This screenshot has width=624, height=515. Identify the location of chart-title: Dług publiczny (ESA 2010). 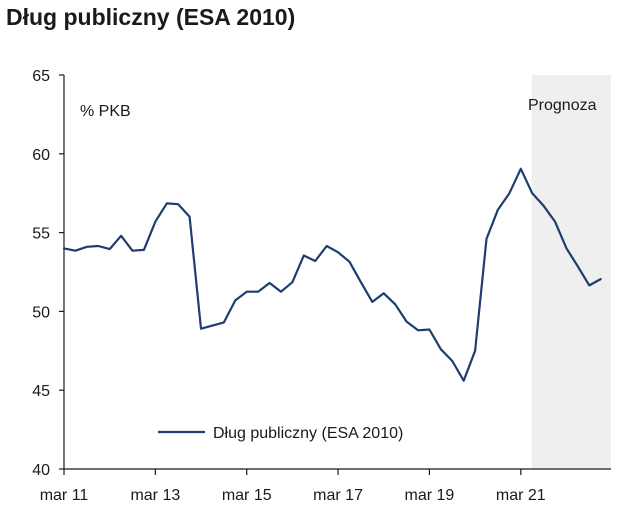
(151, 17).